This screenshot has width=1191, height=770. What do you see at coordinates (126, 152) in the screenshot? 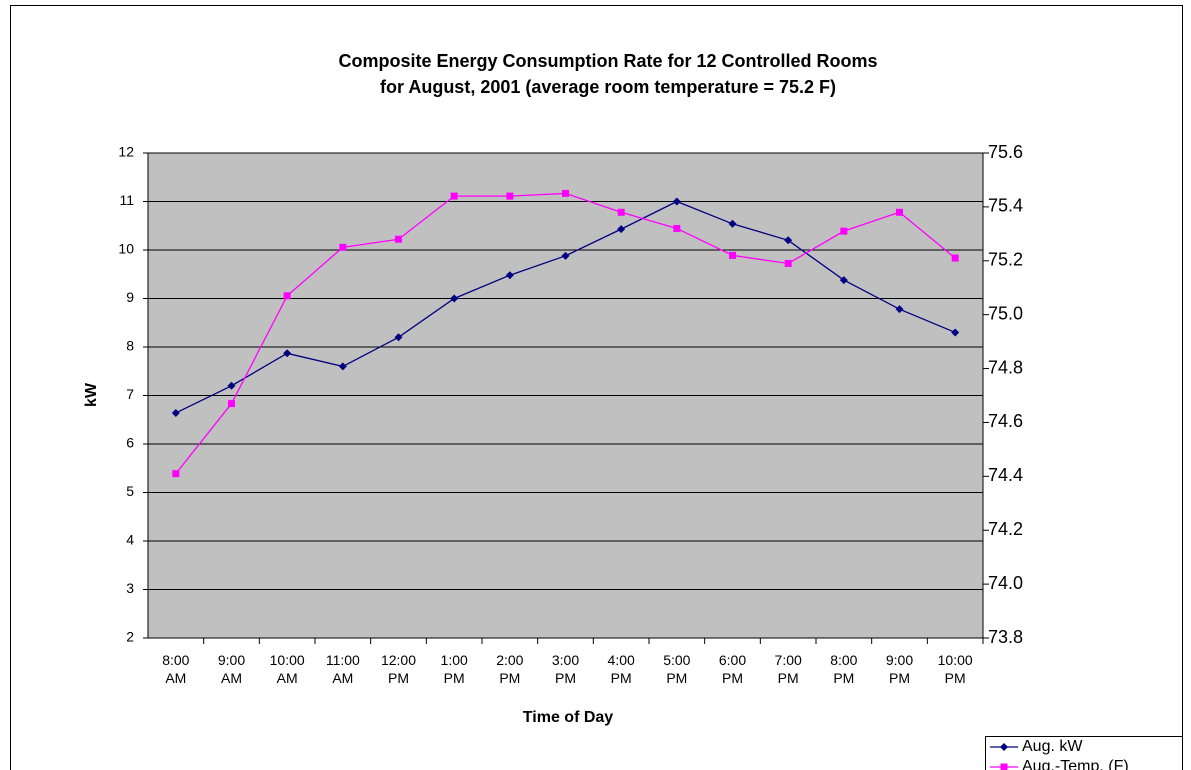
I see `y-tick-label: 12` at bounding box center [126, 152].